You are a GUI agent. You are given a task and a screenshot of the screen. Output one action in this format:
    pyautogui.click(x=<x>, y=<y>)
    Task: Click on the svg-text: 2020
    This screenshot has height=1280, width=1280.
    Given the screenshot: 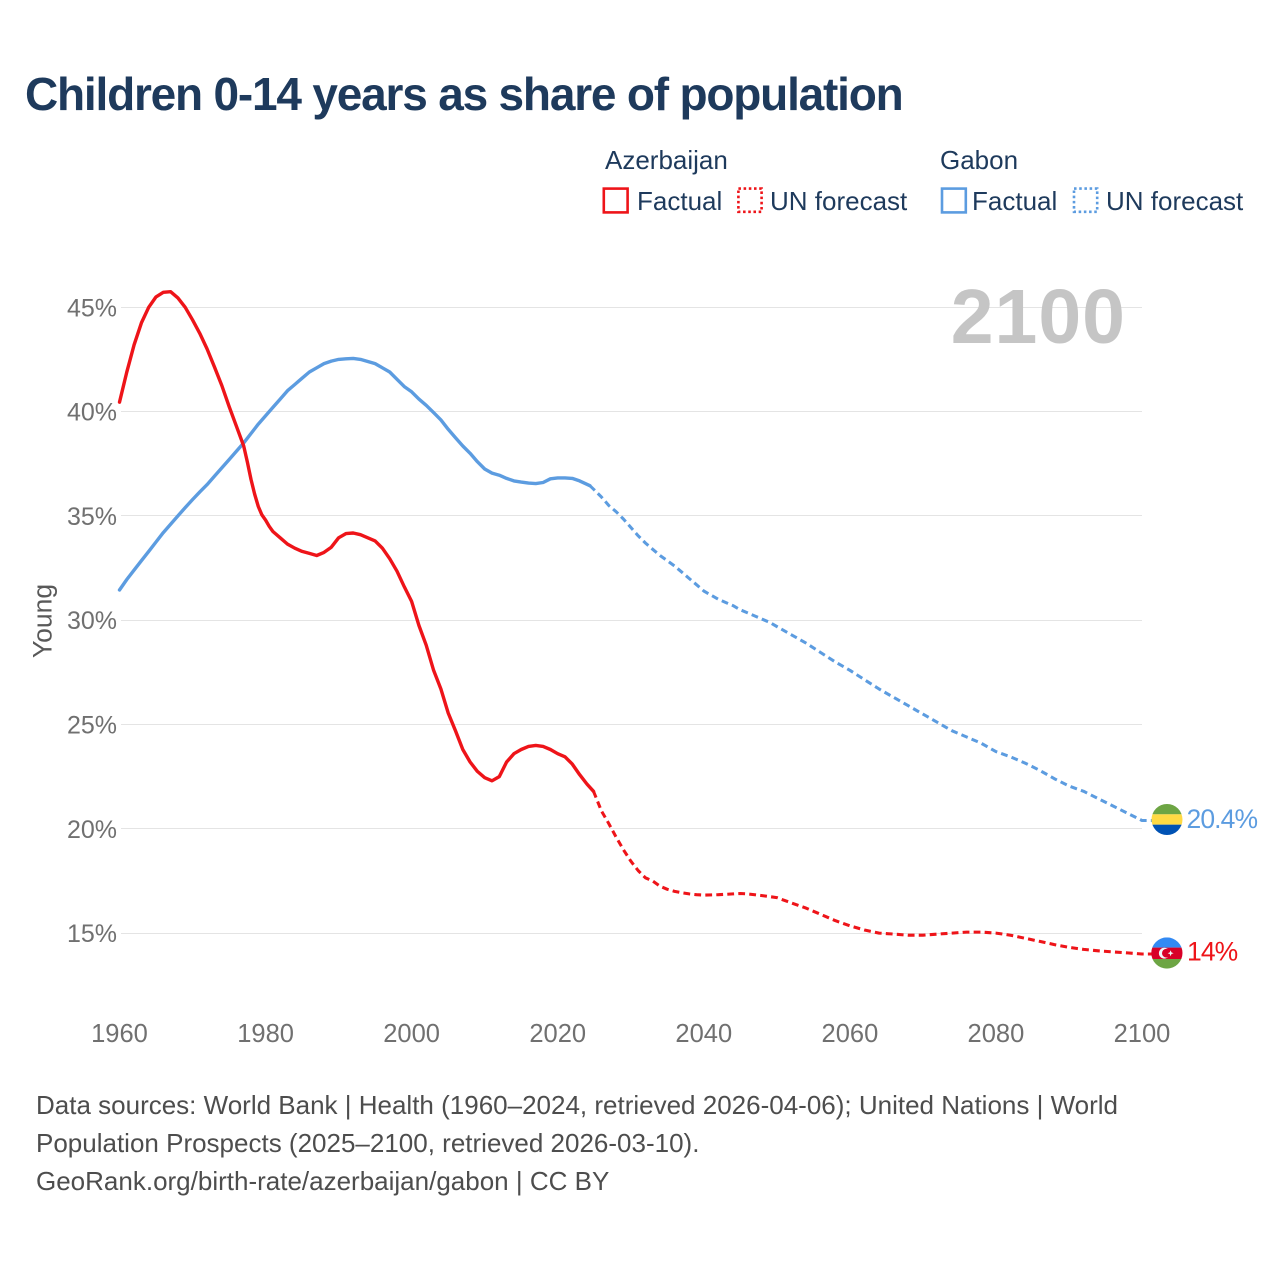 What is the action you would take?
    pyautogui.click(x=557, y=1034)
    